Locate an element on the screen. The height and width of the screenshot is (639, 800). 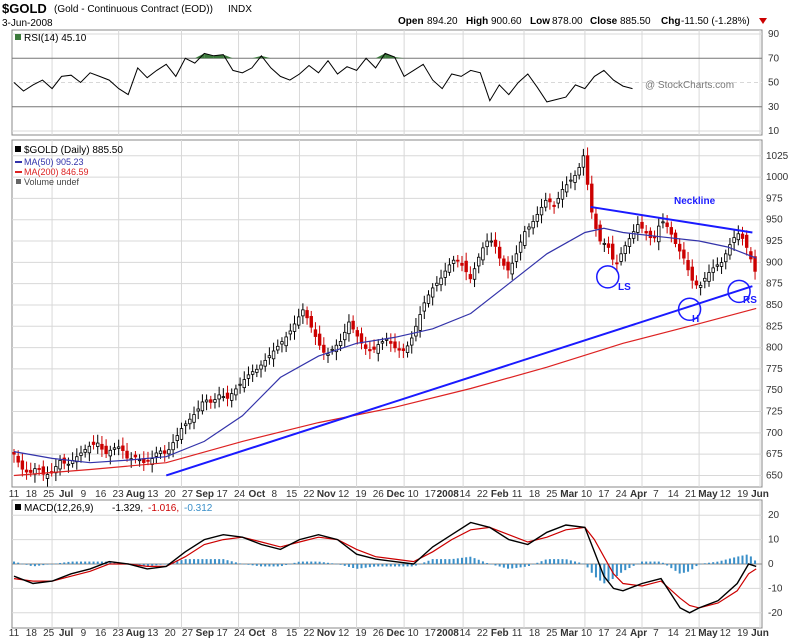
symbol: $GOLD is located at coordinates (24, 8).